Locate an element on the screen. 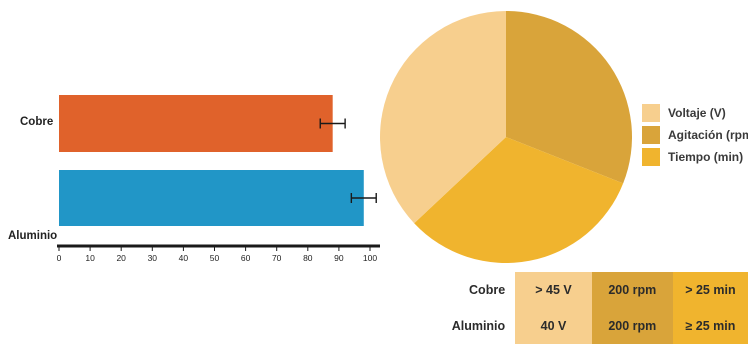  legend-item-tiempo: Tiempo (min) is located at coordinates (695, 157).